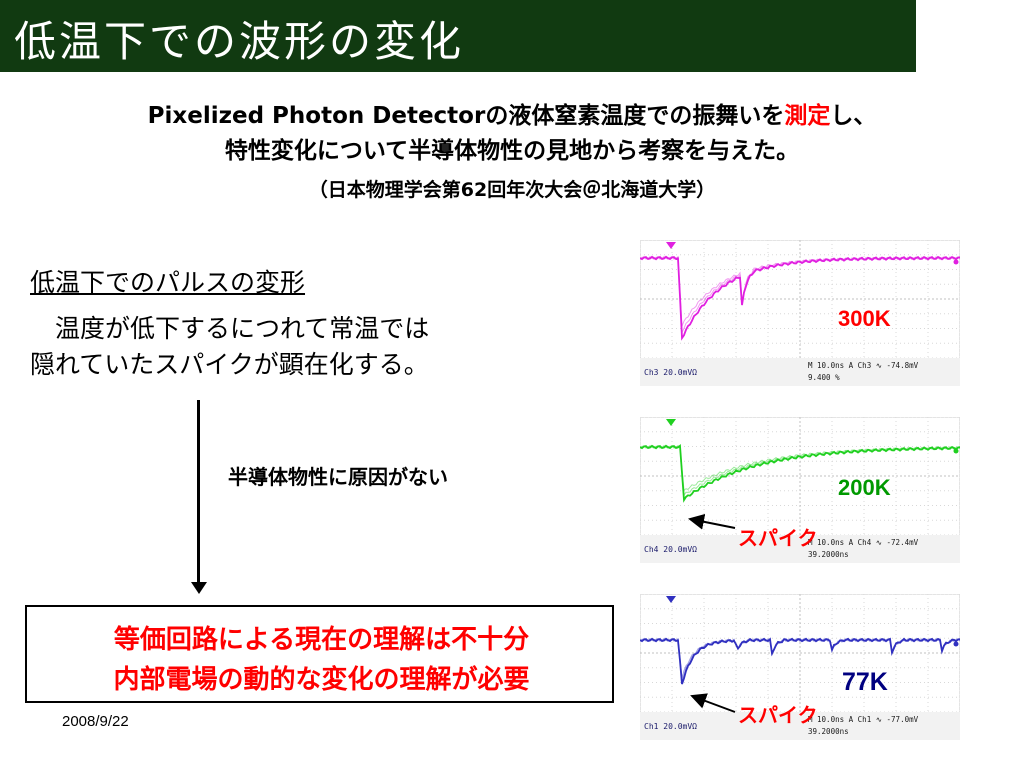  Describe the element at coordinates (512, 190) in the screenshot. I see `intro-conference: （日本物理学会第62回年次大会＠北海道大学）` at that location.